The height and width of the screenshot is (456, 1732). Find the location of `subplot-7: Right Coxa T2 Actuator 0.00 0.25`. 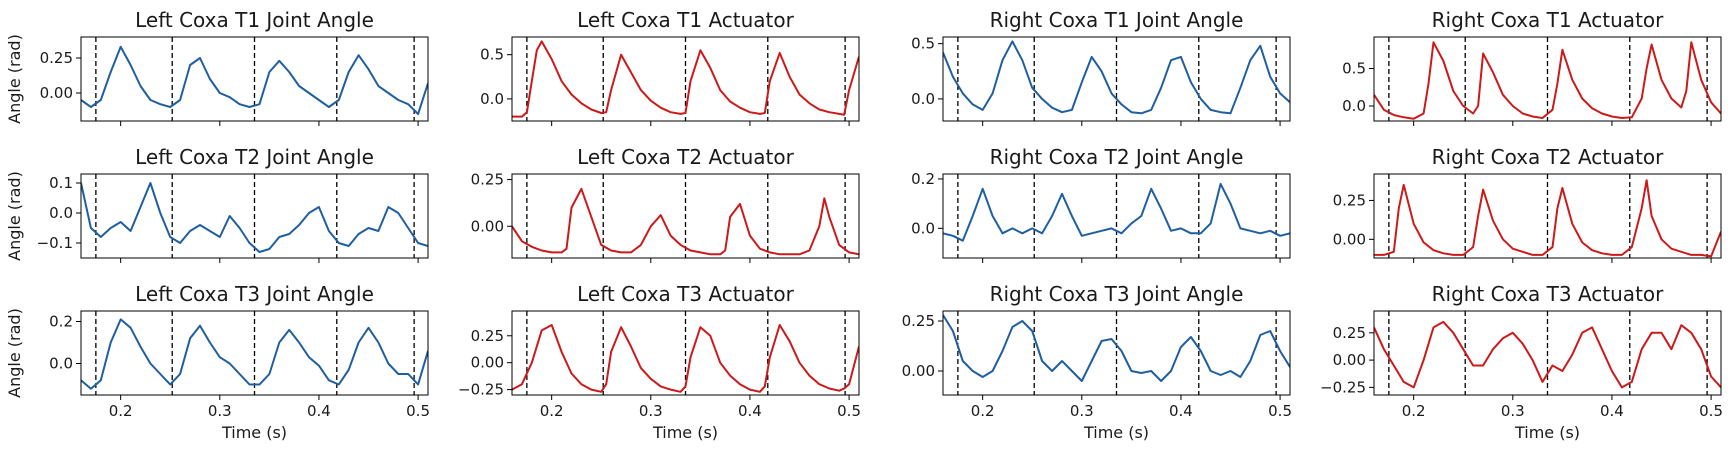

subplot-7: Right Coxa T2 Actuator 0.00 0.25 is located at coordinates (1527, 204).